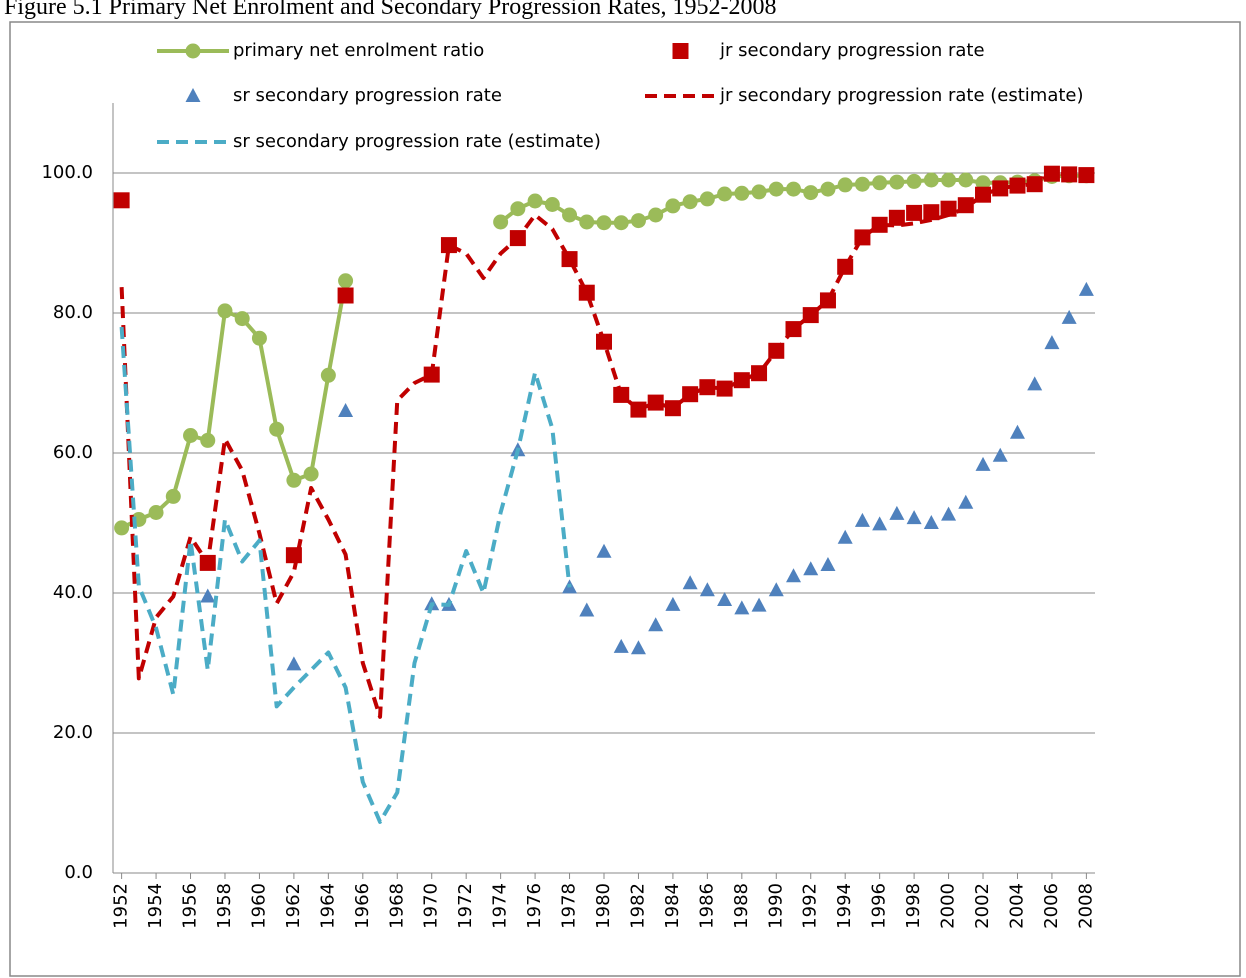 This screenshot has width=1246, height=978. I want to click on x-tick-label: 1966, so click(362, 906).